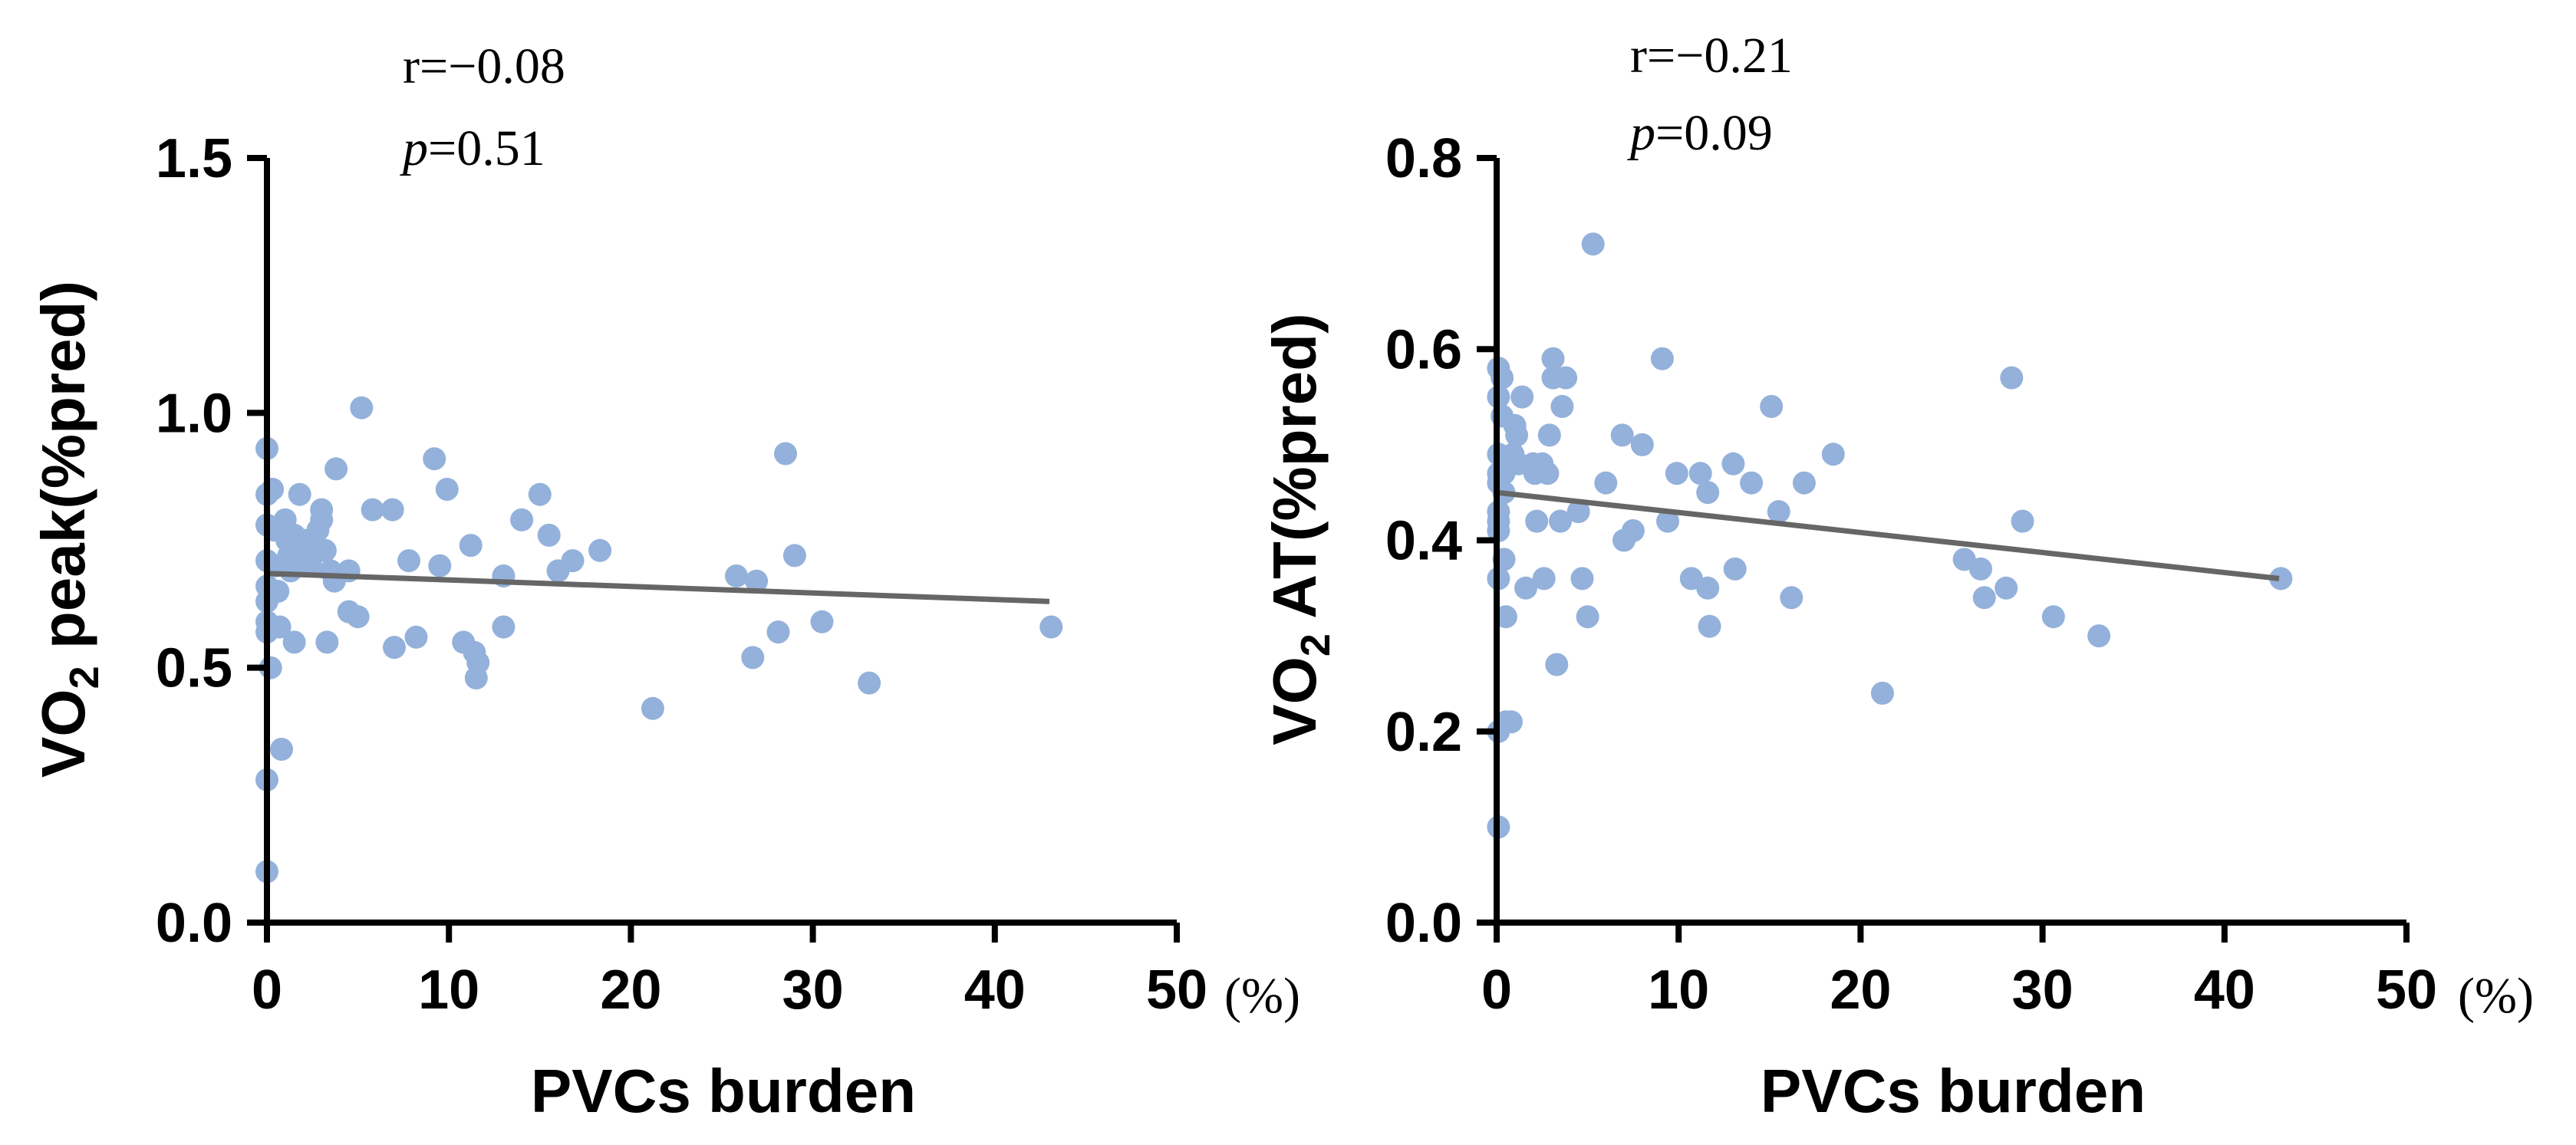  I want to click on y-axis-title-main-left: VO, so click(63, 733).